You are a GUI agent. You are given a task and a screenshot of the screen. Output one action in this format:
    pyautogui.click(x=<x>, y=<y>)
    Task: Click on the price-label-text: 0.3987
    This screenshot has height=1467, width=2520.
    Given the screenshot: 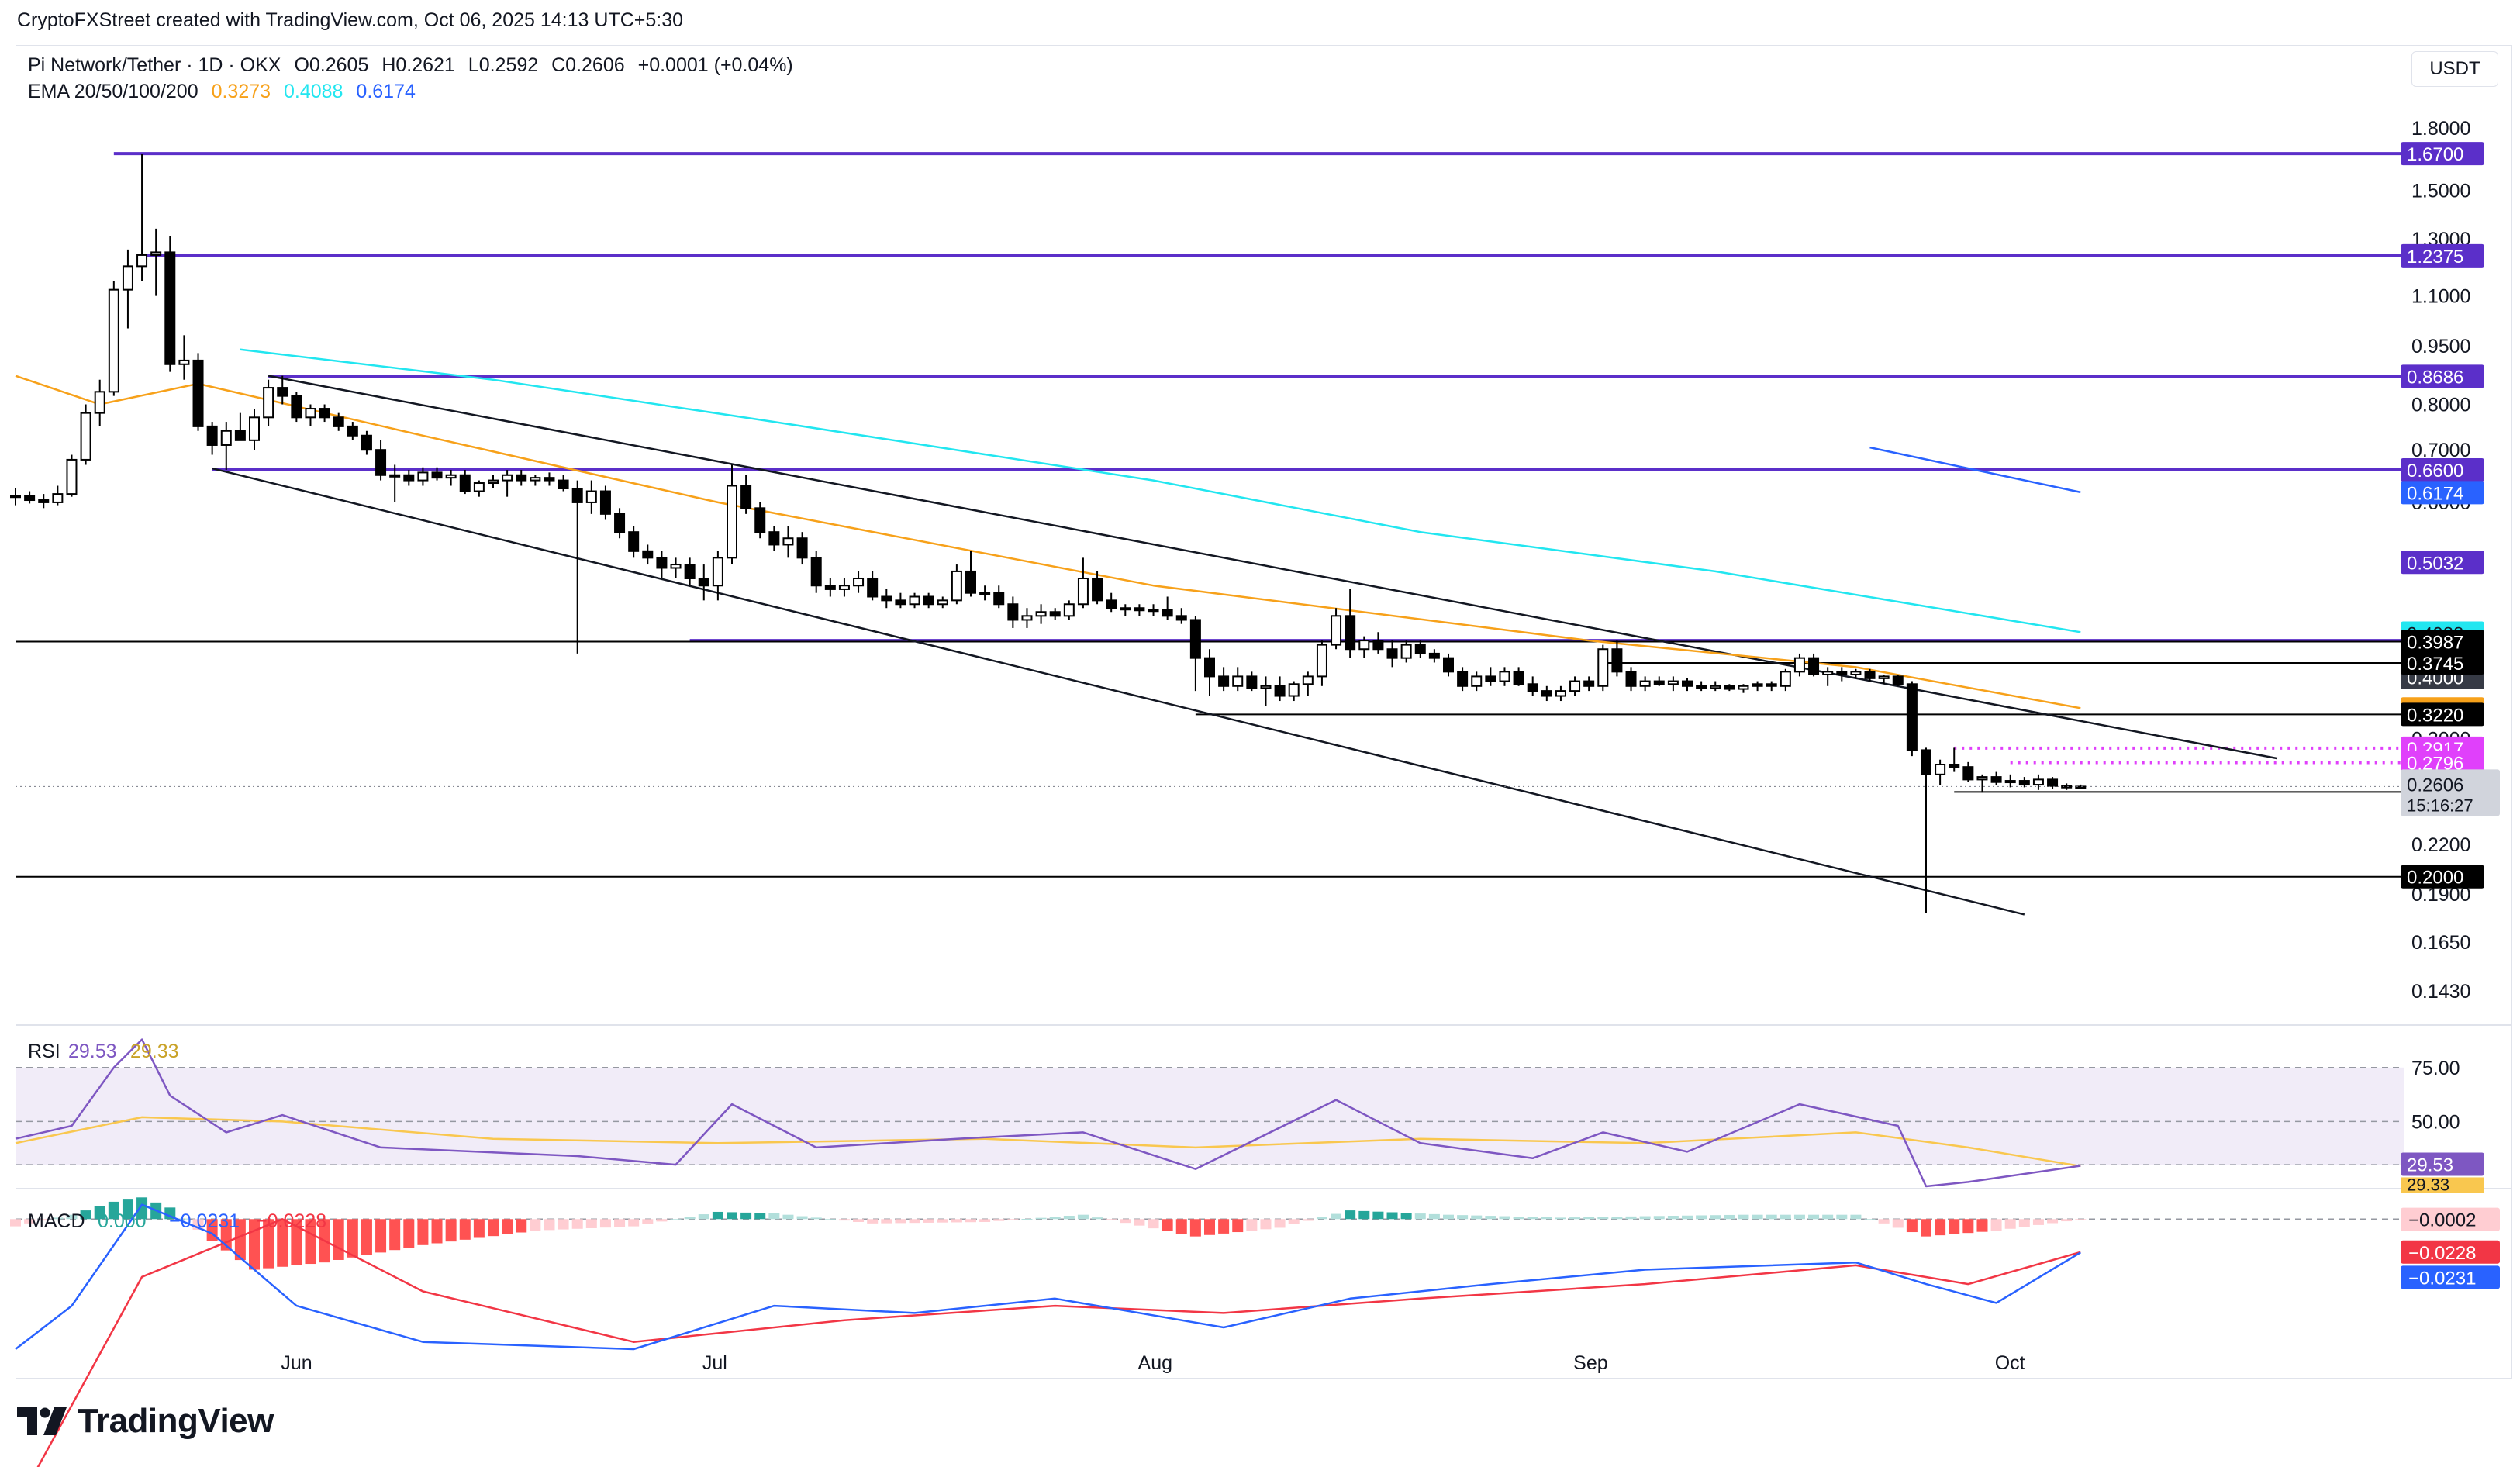 What is the action you would take?
    pyautogui.click(x=2435, y=643)
    